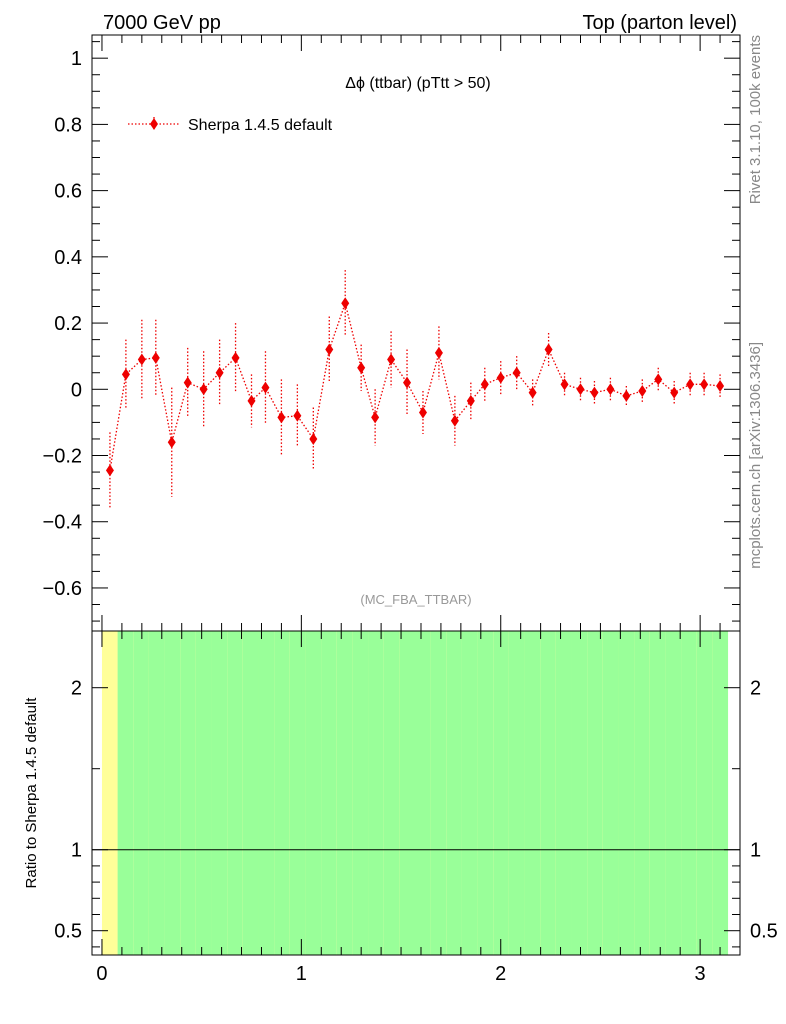 Image resolution: width=786 pixels, height=1024 pixels. I want to click on upper-y-tick-label: −0.2, so click(62, 457).